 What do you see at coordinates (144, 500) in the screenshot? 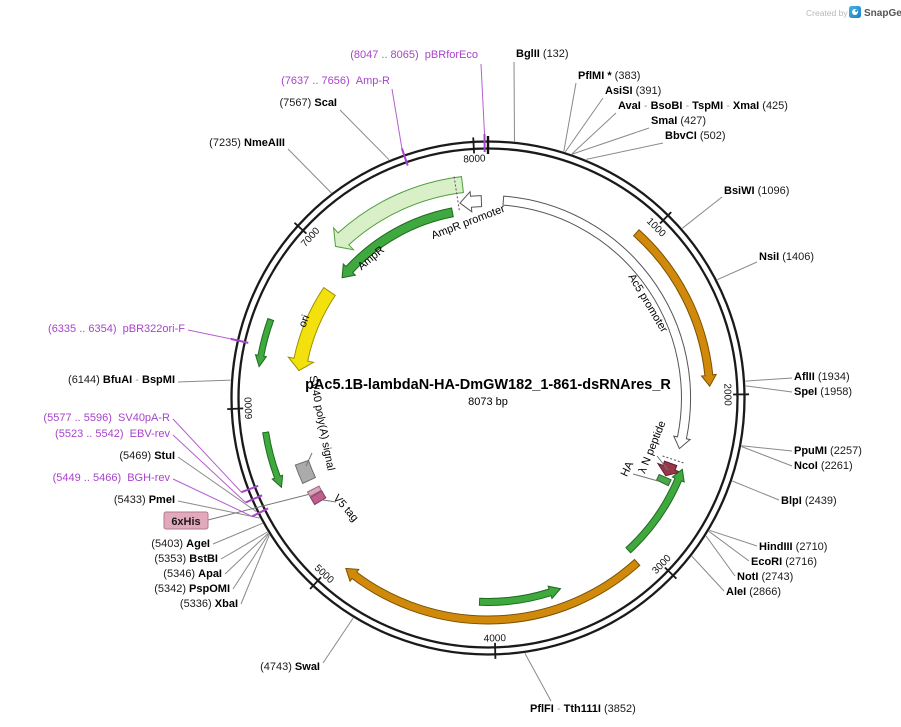
I see `enzyme-label-pmei: (5433) PmeI` at bounding box center [144, 500].